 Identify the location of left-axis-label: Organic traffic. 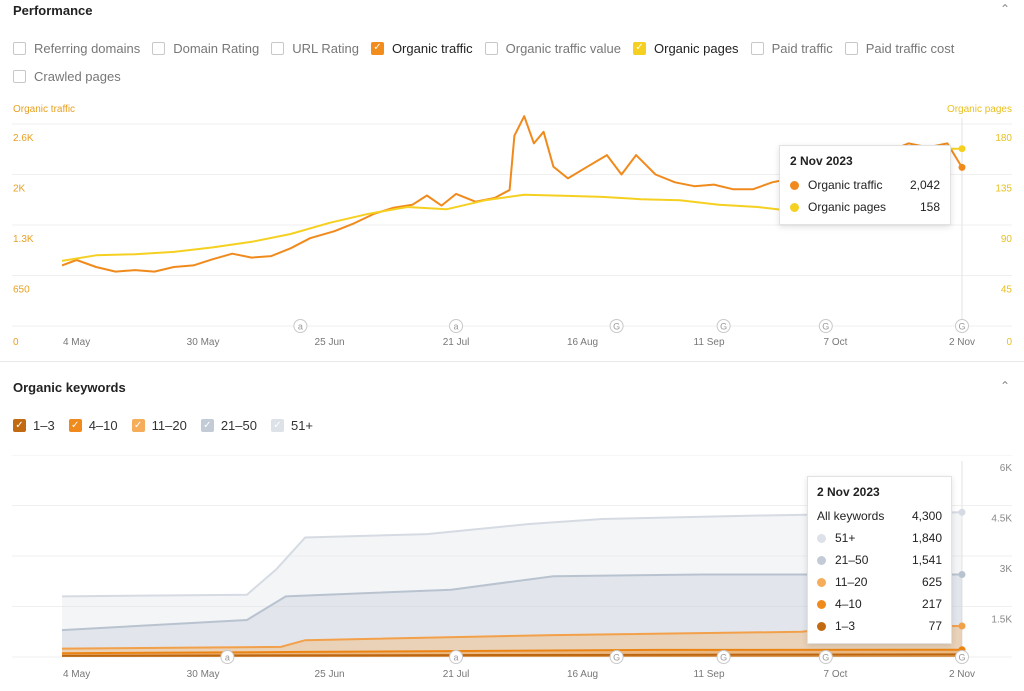
(44, 109).